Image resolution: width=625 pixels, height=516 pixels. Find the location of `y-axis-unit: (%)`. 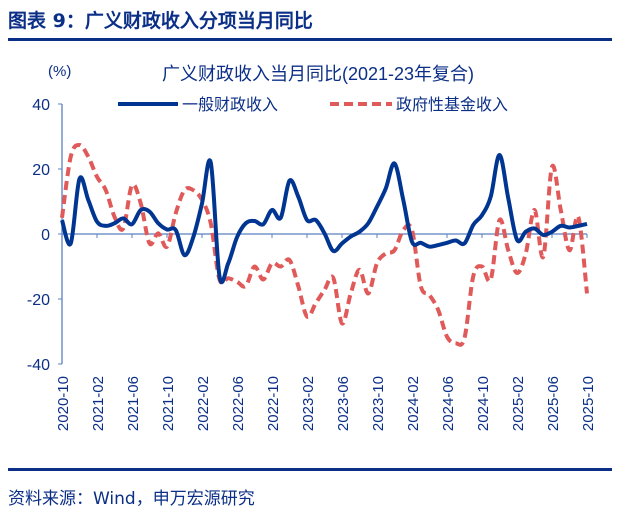

y-axis-unit: (%) is located at coordinates (59, 71).